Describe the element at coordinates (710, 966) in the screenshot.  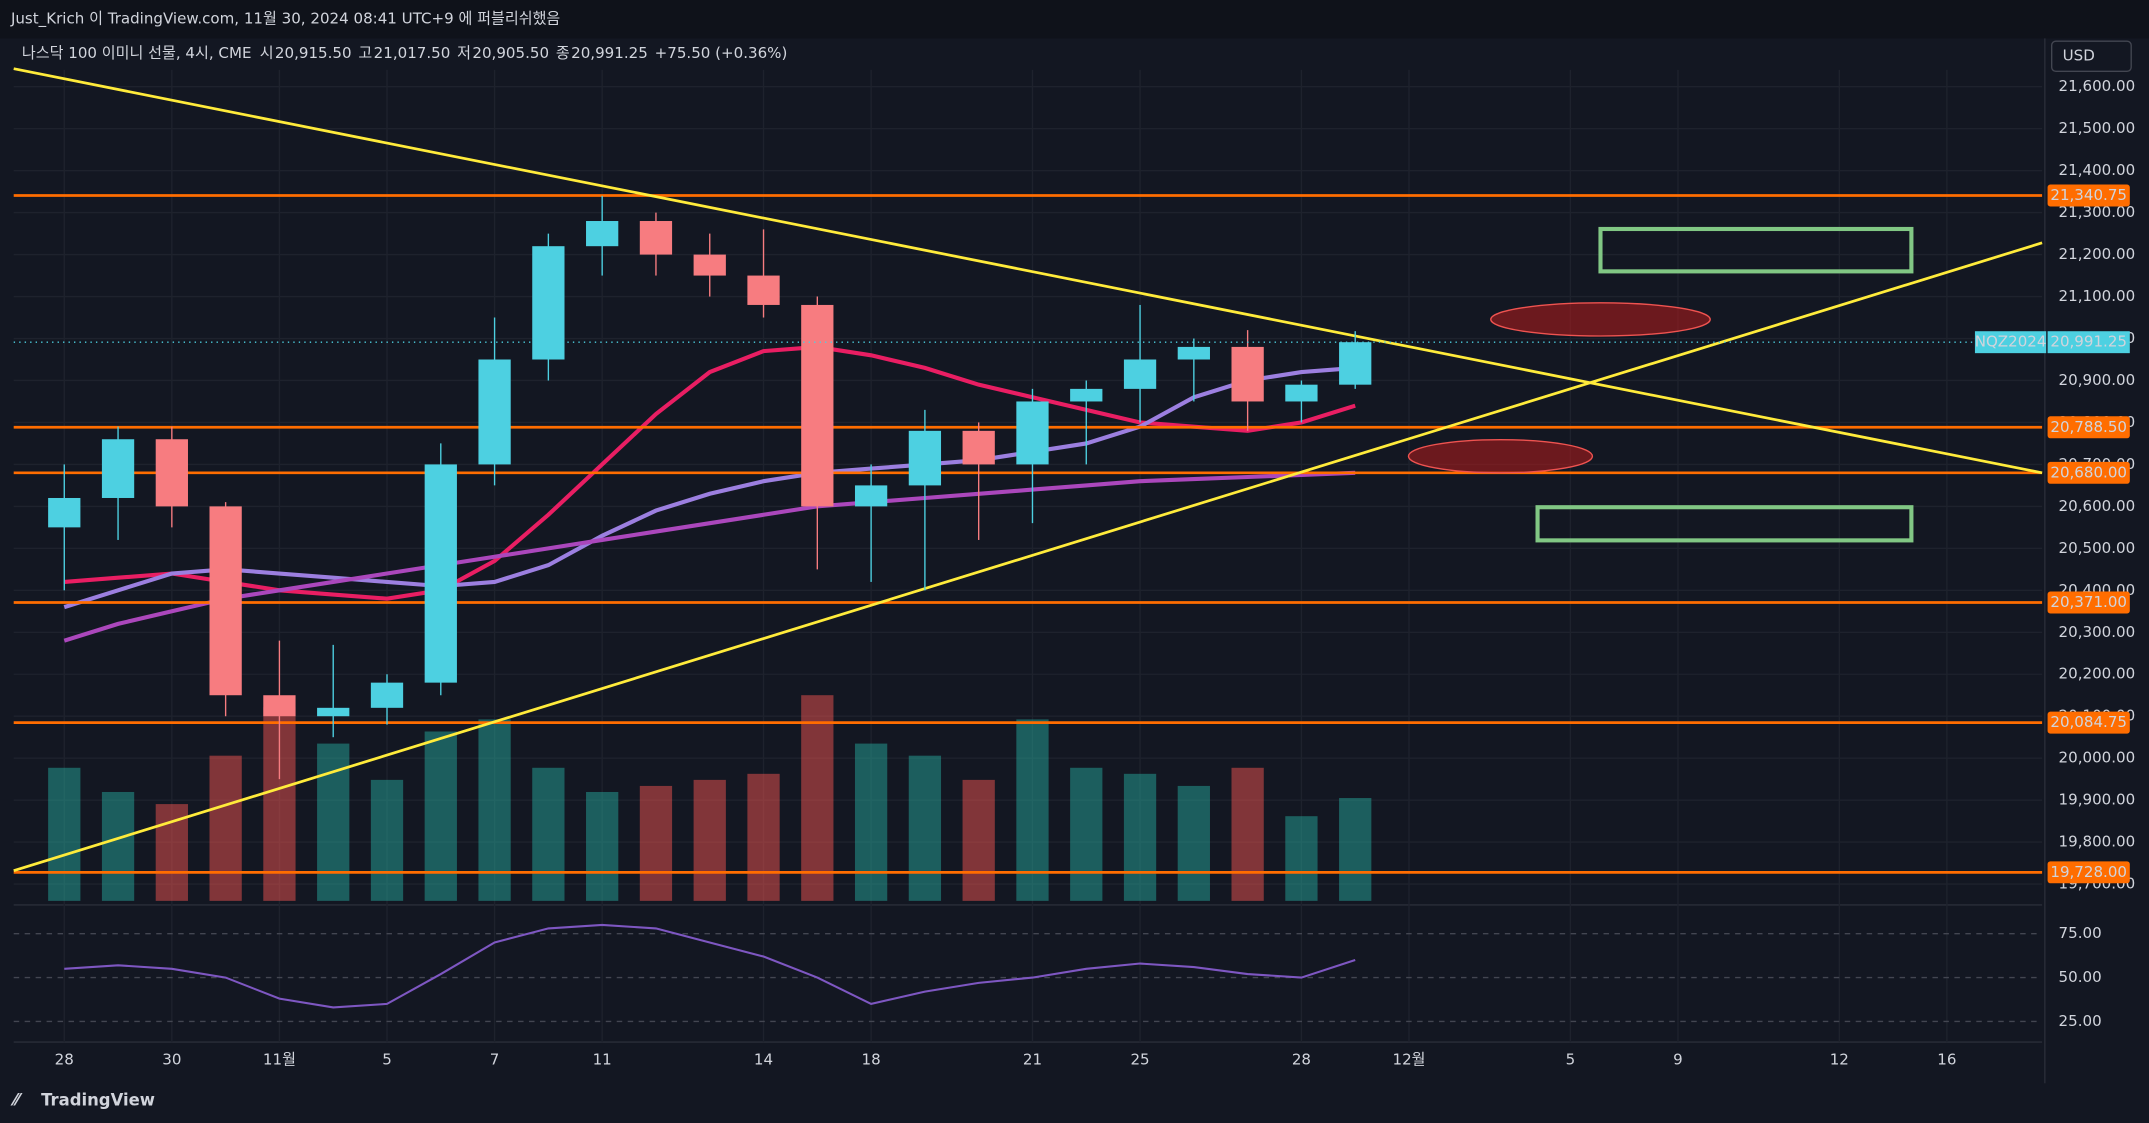
I see `rsi-line` at that location.